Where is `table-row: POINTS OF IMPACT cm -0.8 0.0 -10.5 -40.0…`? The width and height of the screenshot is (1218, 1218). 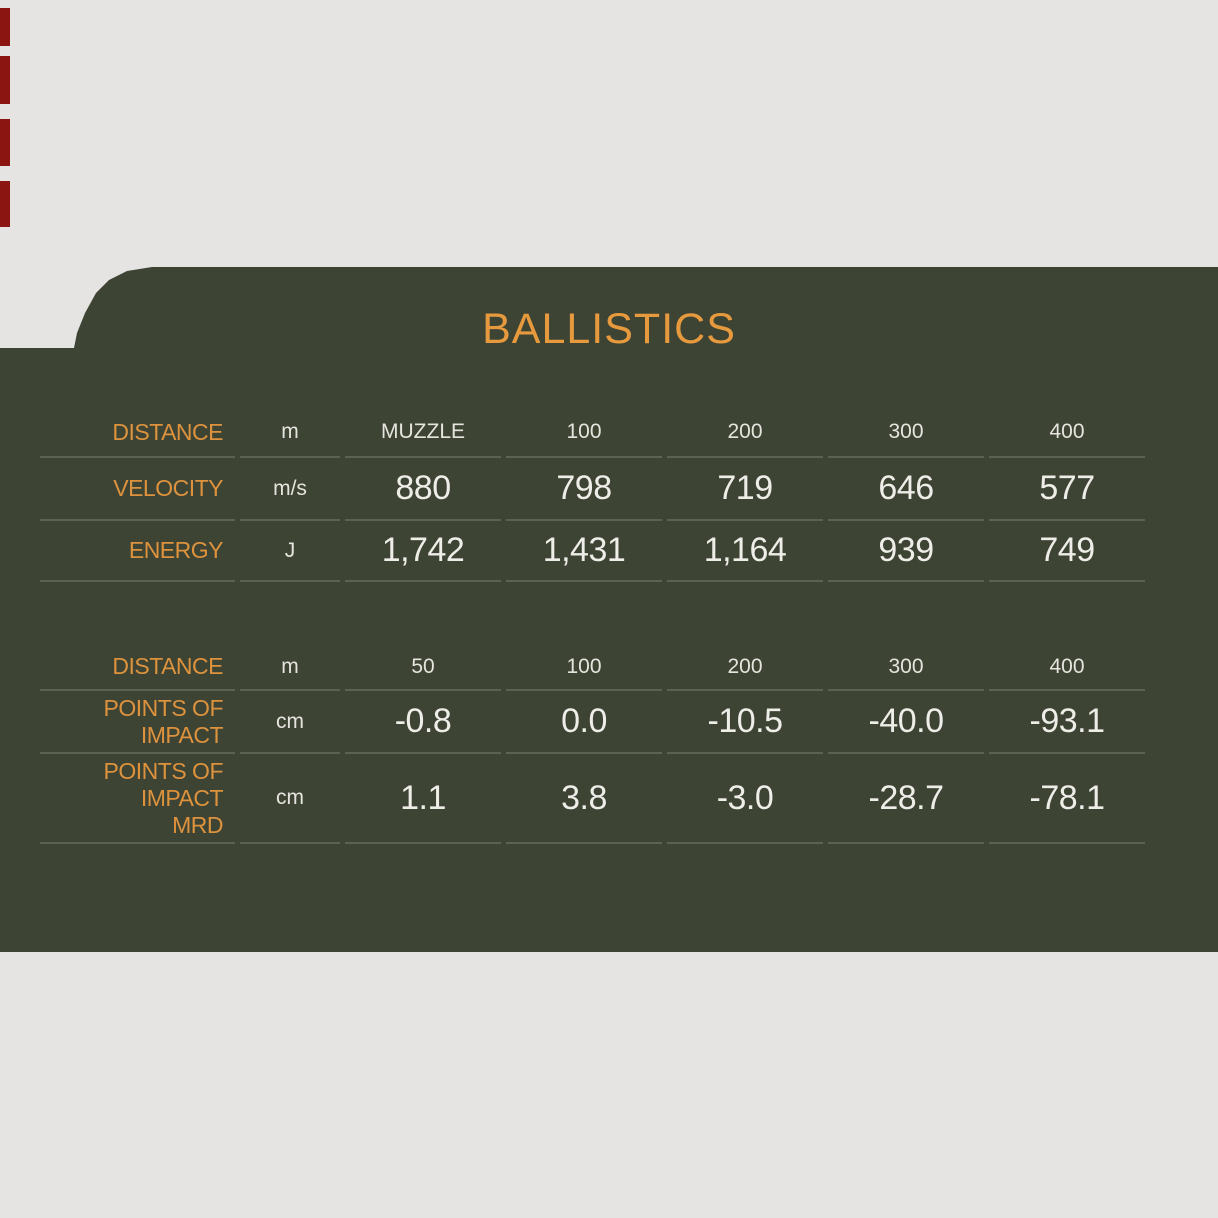
table-row: POINTS OF IMPACT cm -0.8 0.0 -10.5 -40.0… is located at coordinates (592, 722).